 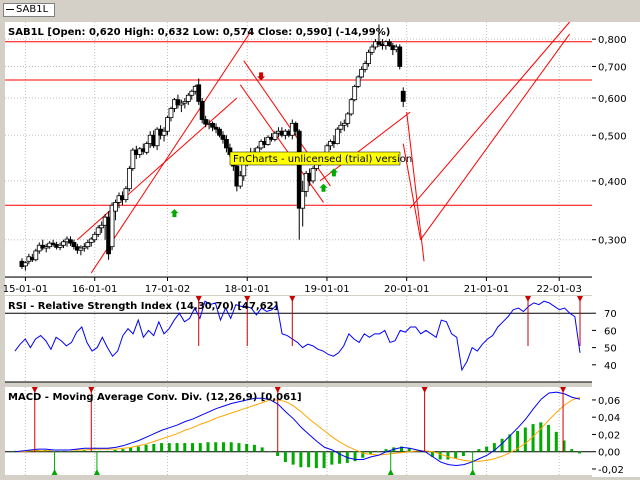 I want to click on tab-label: SAB1L, so click(x=32, y=9).